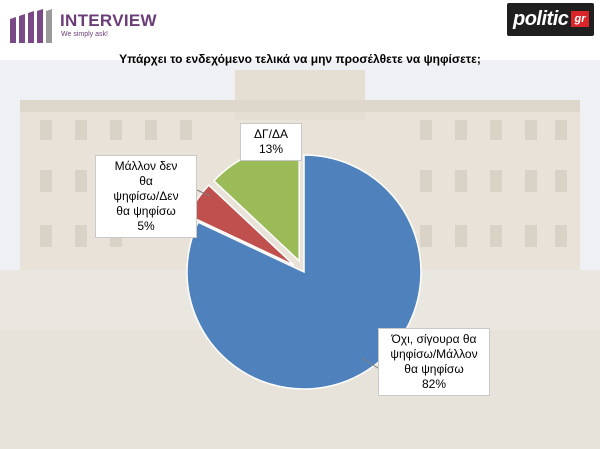  I want to click on partner-logo-suffix: gr, so click(580, 19).